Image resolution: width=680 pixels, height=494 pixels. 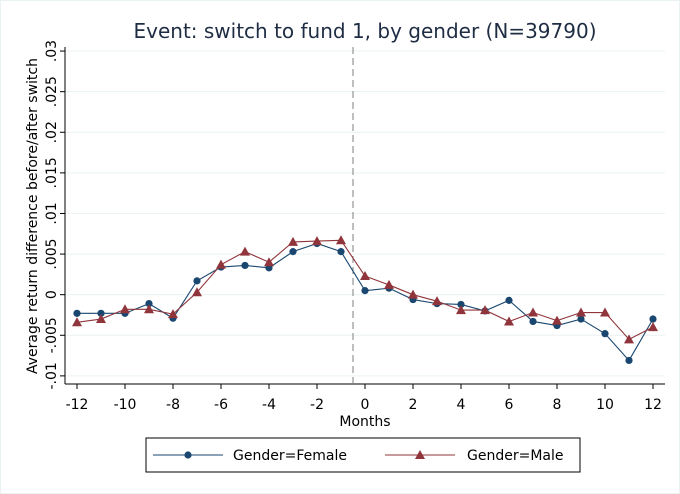 I want to click on x-tick-label: 6, so click(x=509, y=405).